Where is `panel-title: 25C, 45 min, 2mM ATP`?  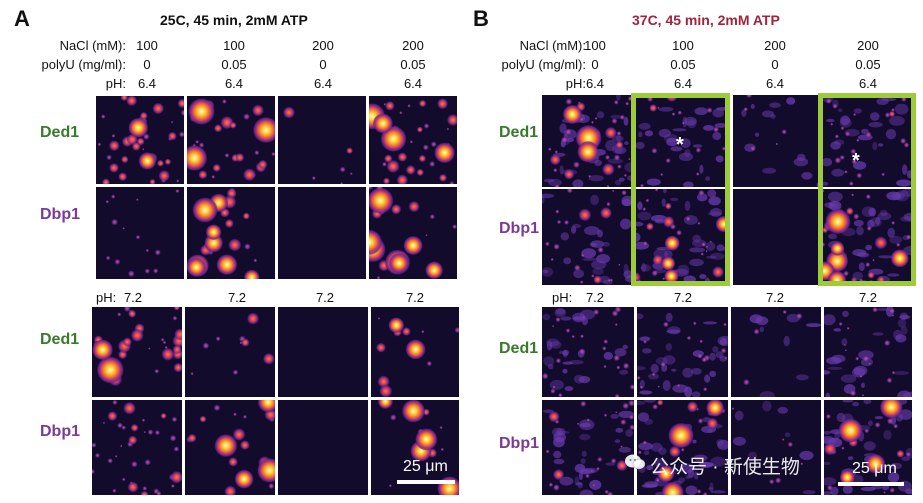
panel-title: 25C, 45 min, 2mM ATP is located at coordinates (234, 20).